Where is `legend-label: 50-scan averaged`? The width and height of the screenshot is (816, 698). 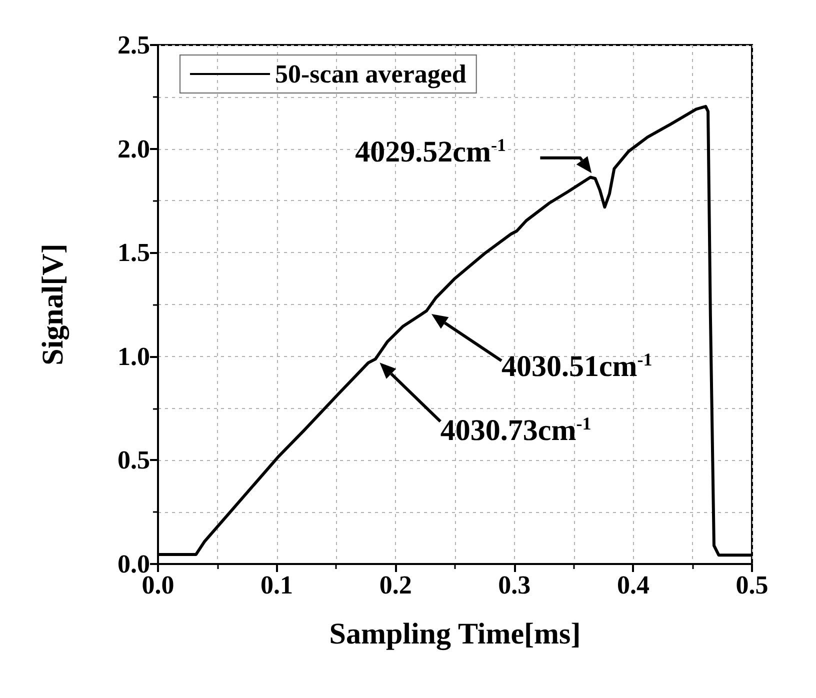
legend-label: 50-scan averaged is located at coordinates (371, 74).